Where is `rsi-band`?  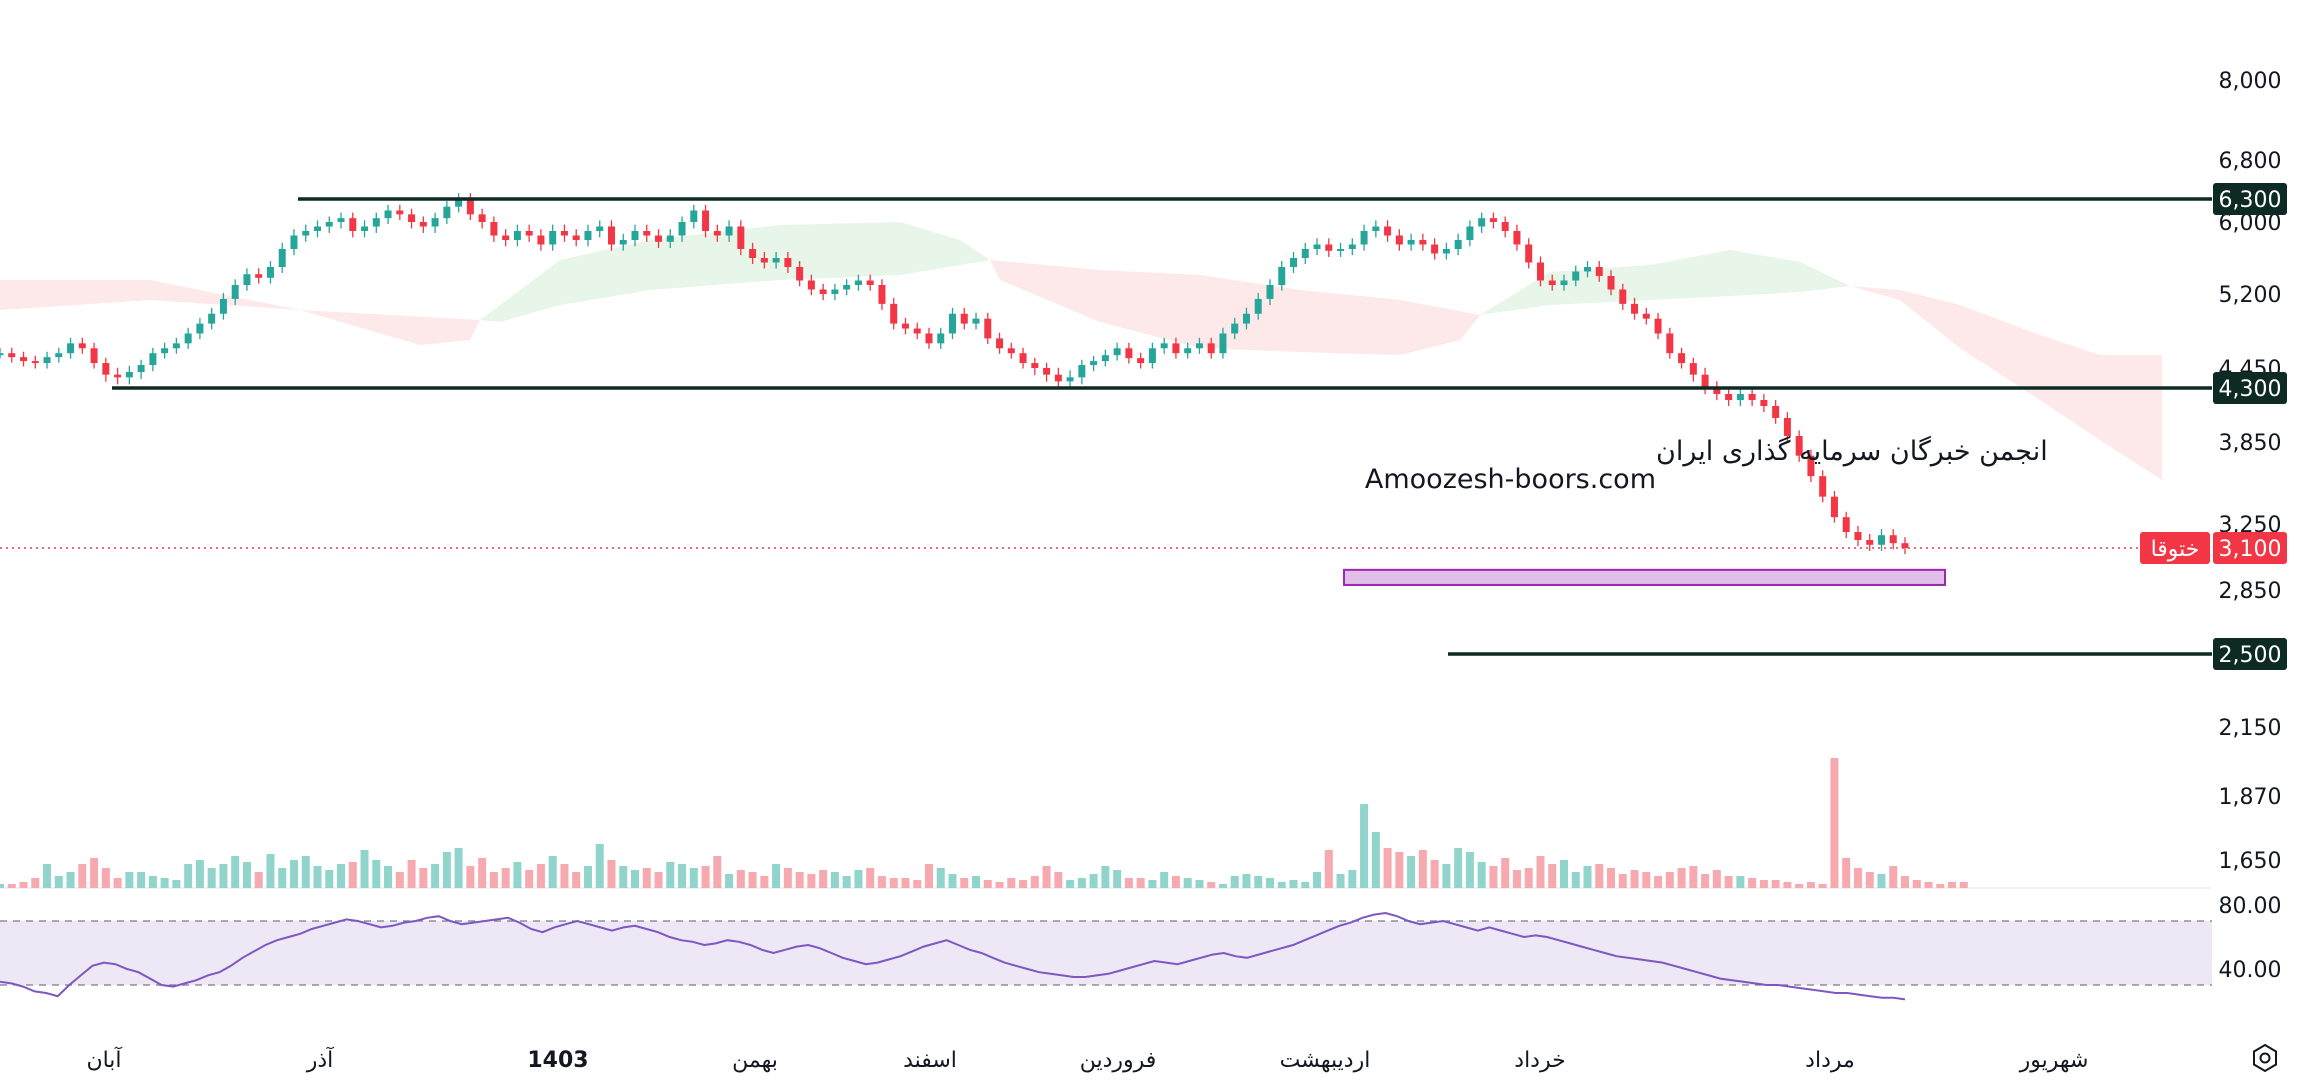
rsi-band is located at coordinates (1106, 953).